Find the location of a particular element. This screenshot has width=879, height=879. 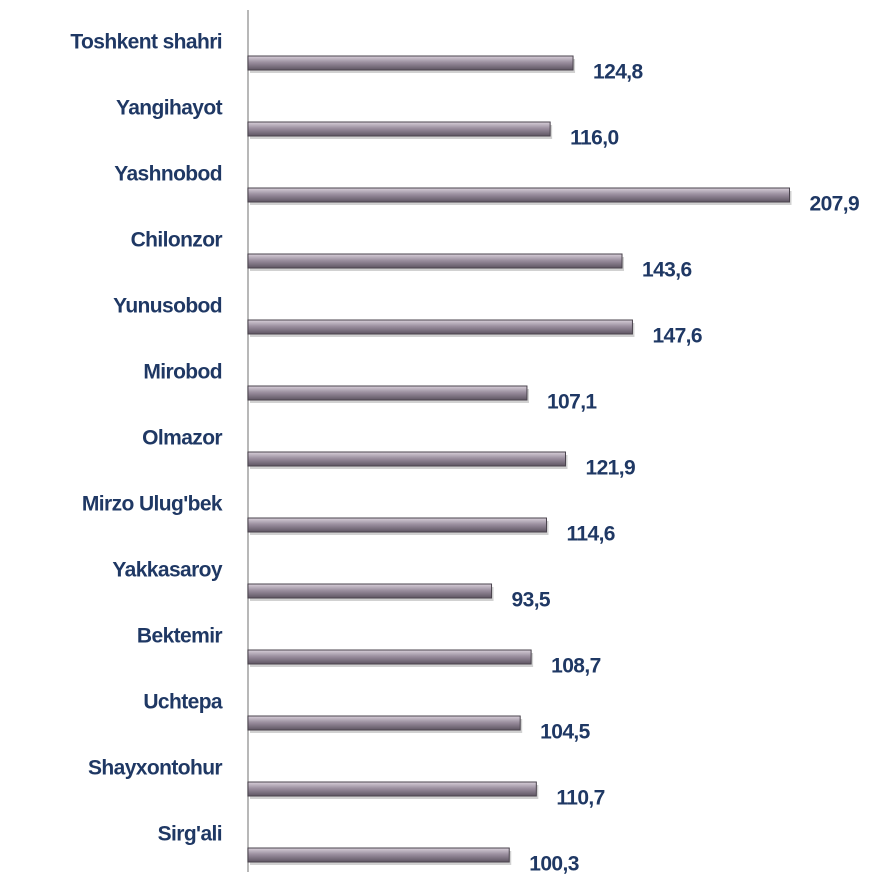

value-label: 107,1 is located at coordinates (572, 402).